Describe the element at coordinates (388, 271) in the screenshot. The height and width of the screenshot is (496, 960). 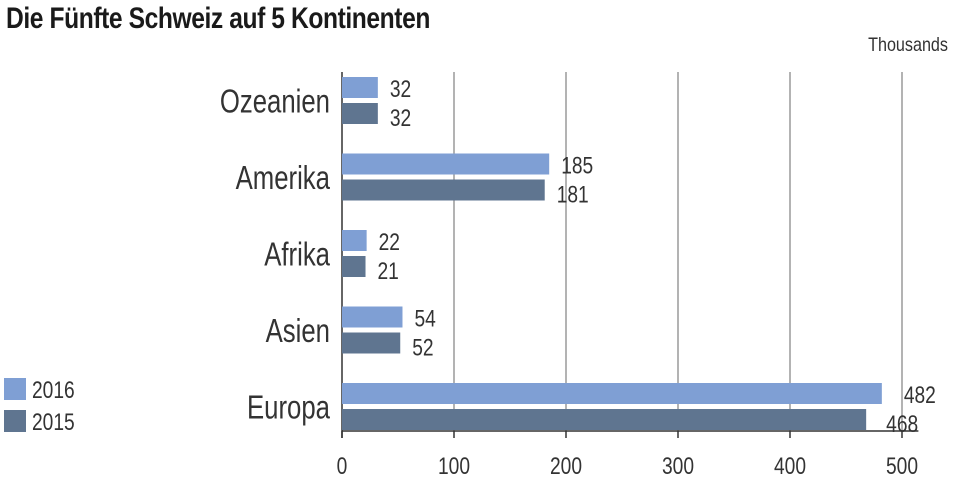
I see `data-label: 21` at that location.